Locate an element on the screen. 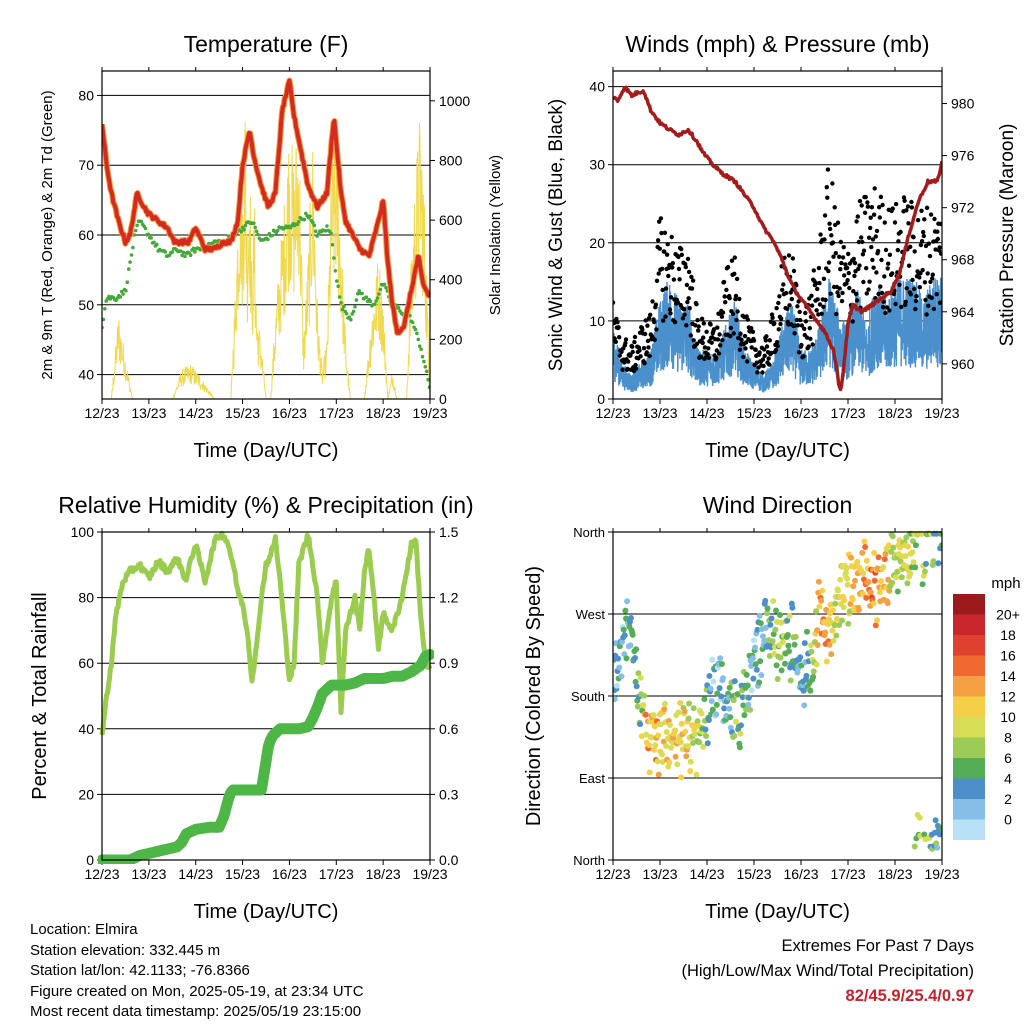 This screenshot has width=1024, height=1024. x-tick-label: 14/23 is located at coordinates (706, 413).